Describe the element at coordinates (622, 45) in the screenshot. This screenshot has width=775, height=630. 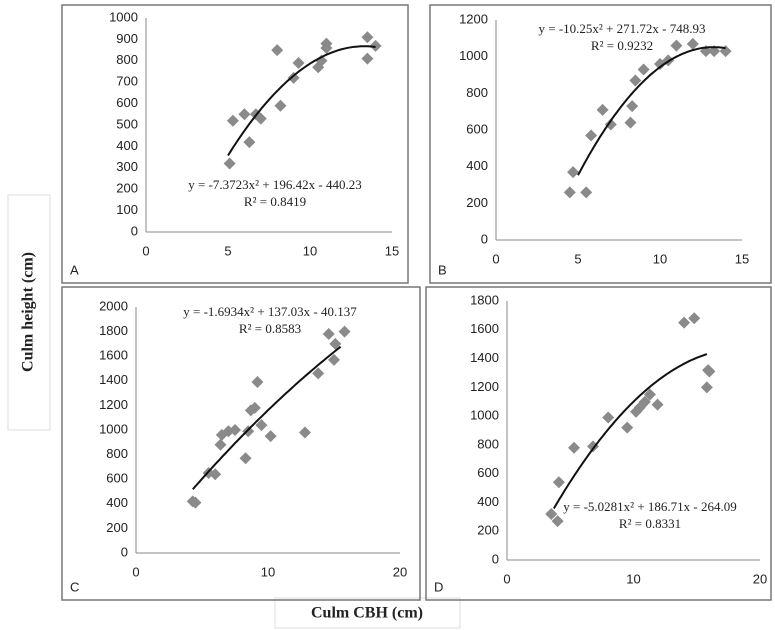
I see `r-squared: R² = 0.9232` at that location.